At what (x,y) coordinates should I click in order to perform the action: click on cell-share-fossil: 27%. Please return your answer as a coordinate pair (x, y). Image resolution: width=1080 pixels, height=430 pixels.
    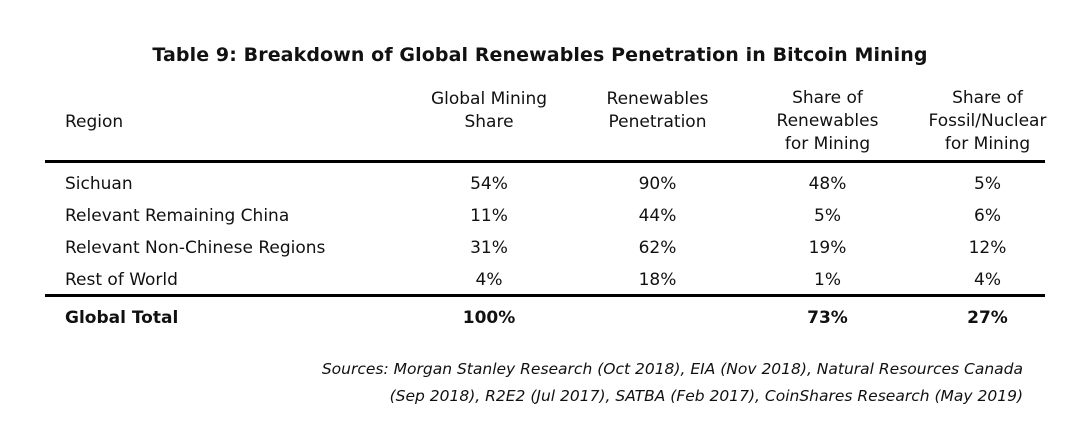
    Looking at the image, I should click on (987, 318).